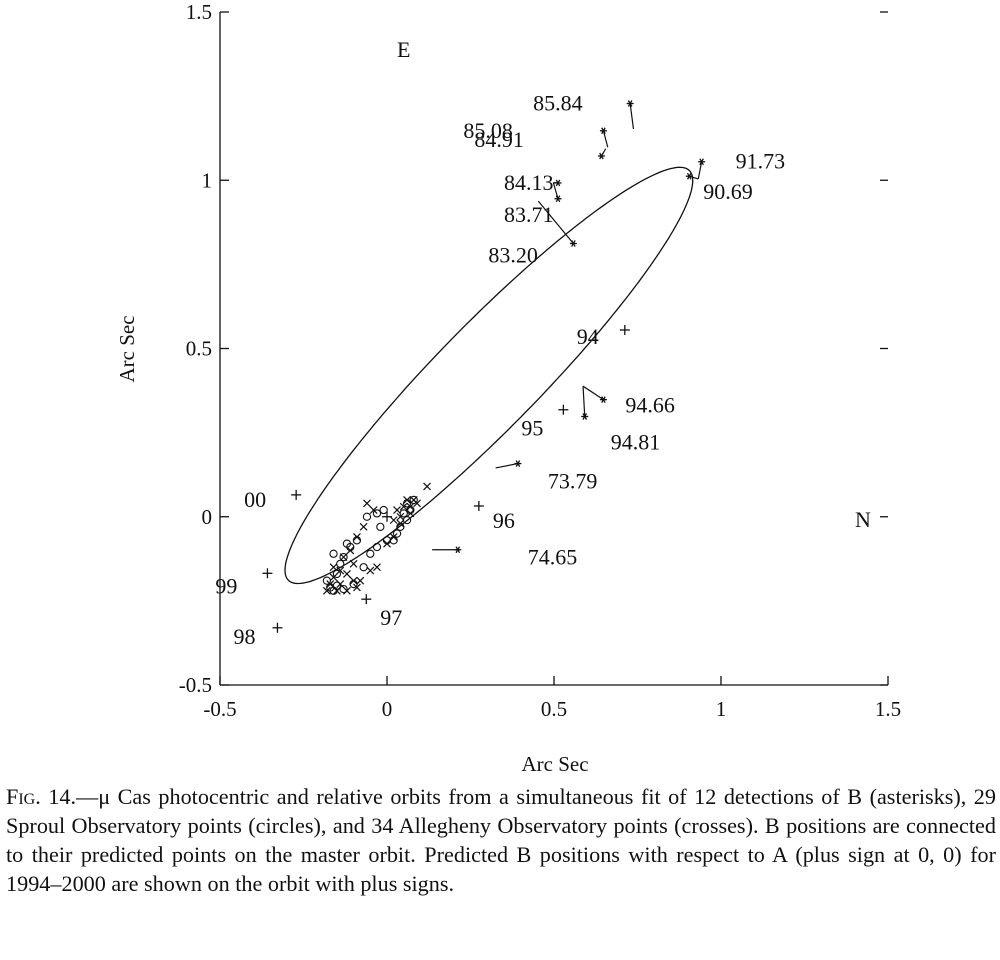 The image size is (1000, 960). I want to click on y-tick-label: 0, so click(207, 517).